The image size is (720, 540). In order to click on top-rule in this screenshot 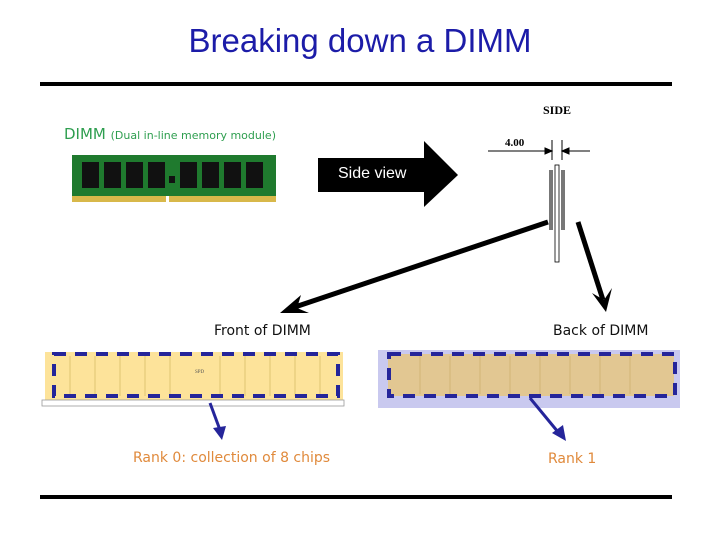, I will do `click(356, 84)`.